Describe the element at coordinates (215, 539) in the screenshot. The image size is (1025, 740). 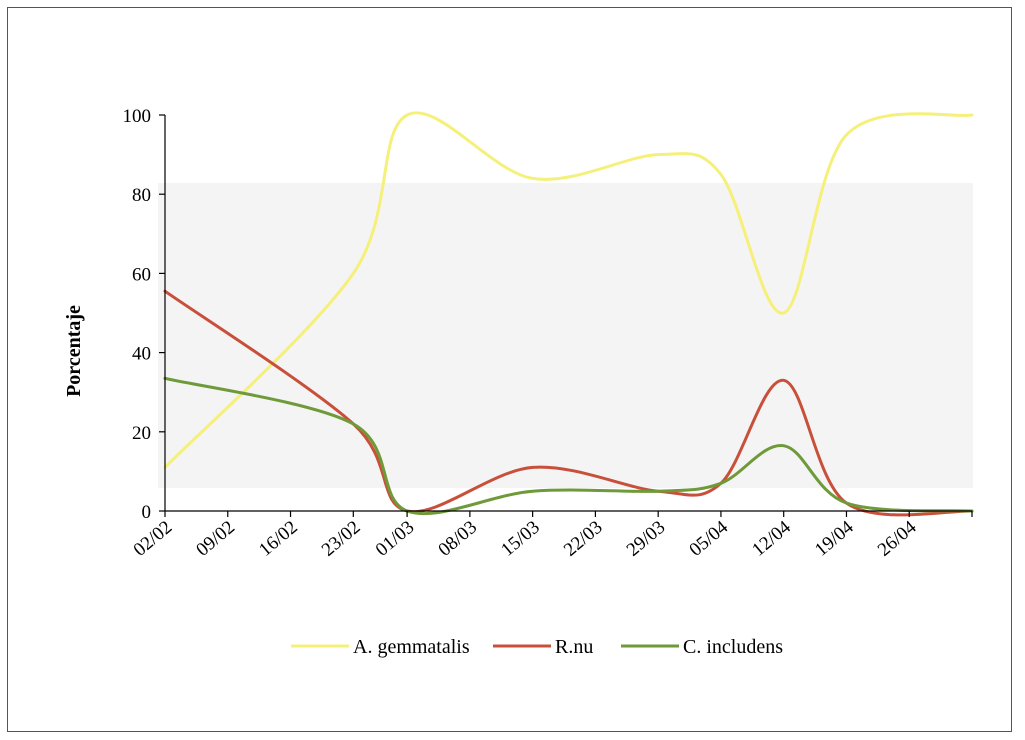
I see `x-tick-label: 09/02` at that location.